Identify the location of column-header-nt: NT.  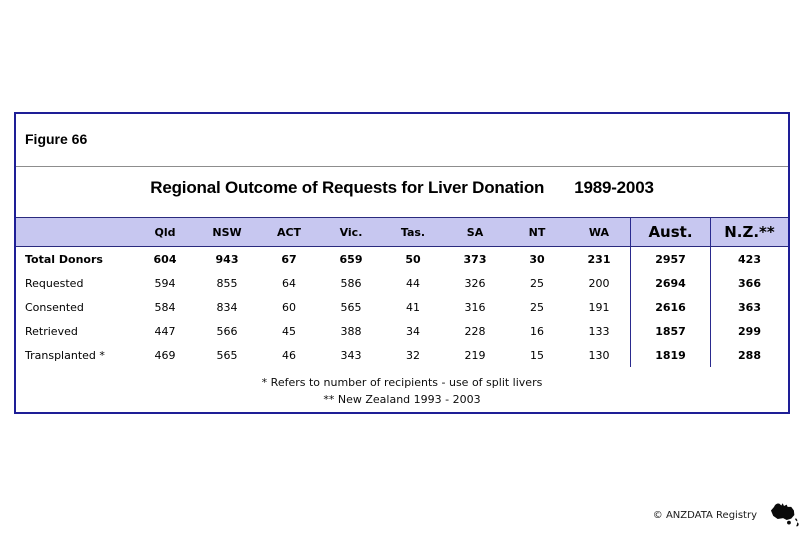
(537, 232).